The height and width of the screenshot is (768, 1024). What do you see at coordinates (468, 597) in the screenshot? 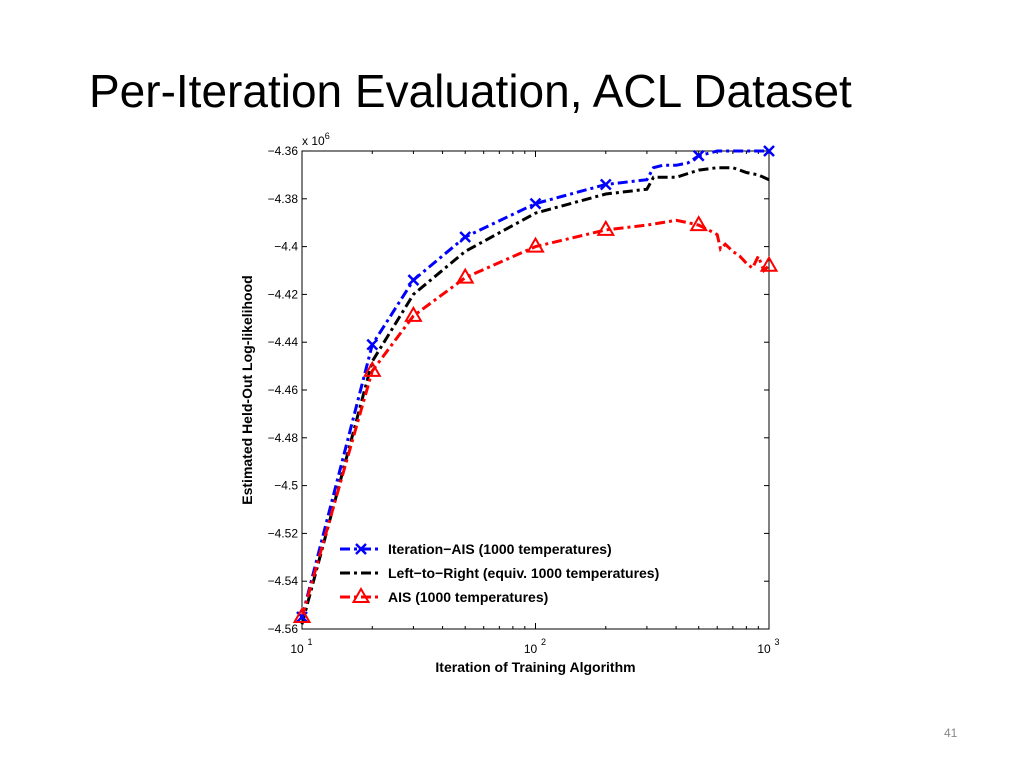
I see `legend-label-2: AIS (1000 temperatures)` at bounding box center [468, 597].